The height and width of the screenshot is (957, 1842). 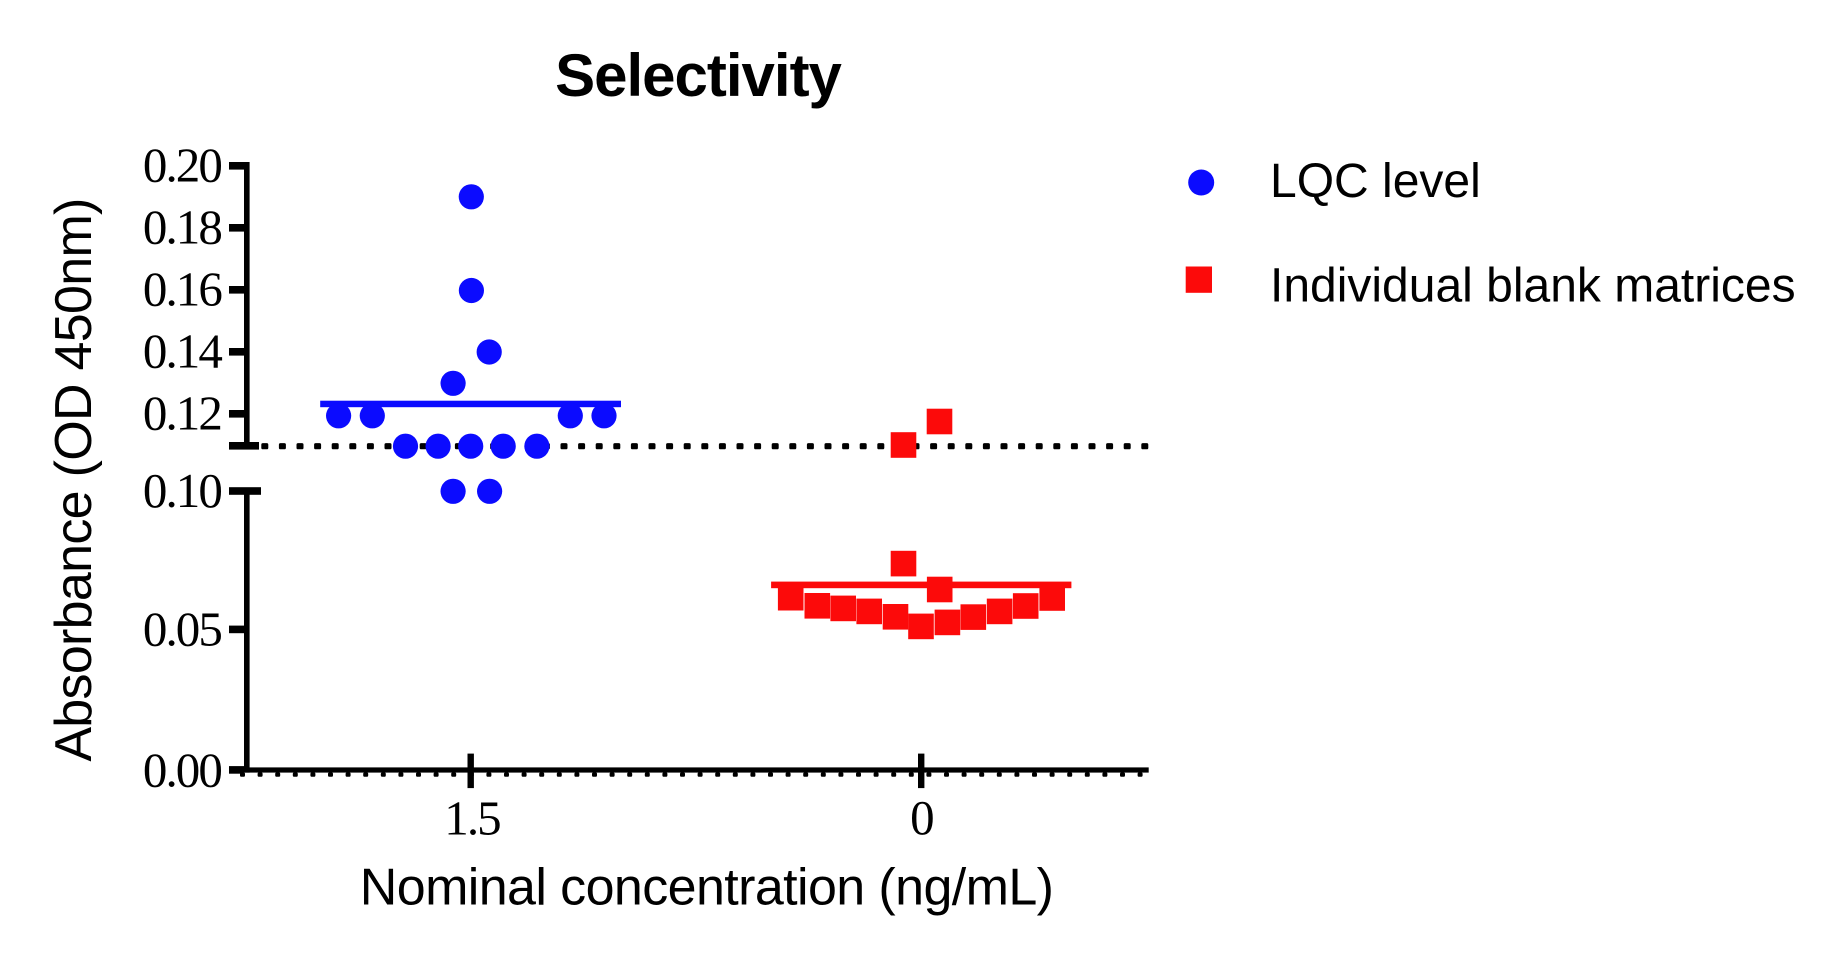 What do you see at coordinates (183, 288) in the screenshot?
I see `svg-text: 0.16` at bounding box center [183, 288].